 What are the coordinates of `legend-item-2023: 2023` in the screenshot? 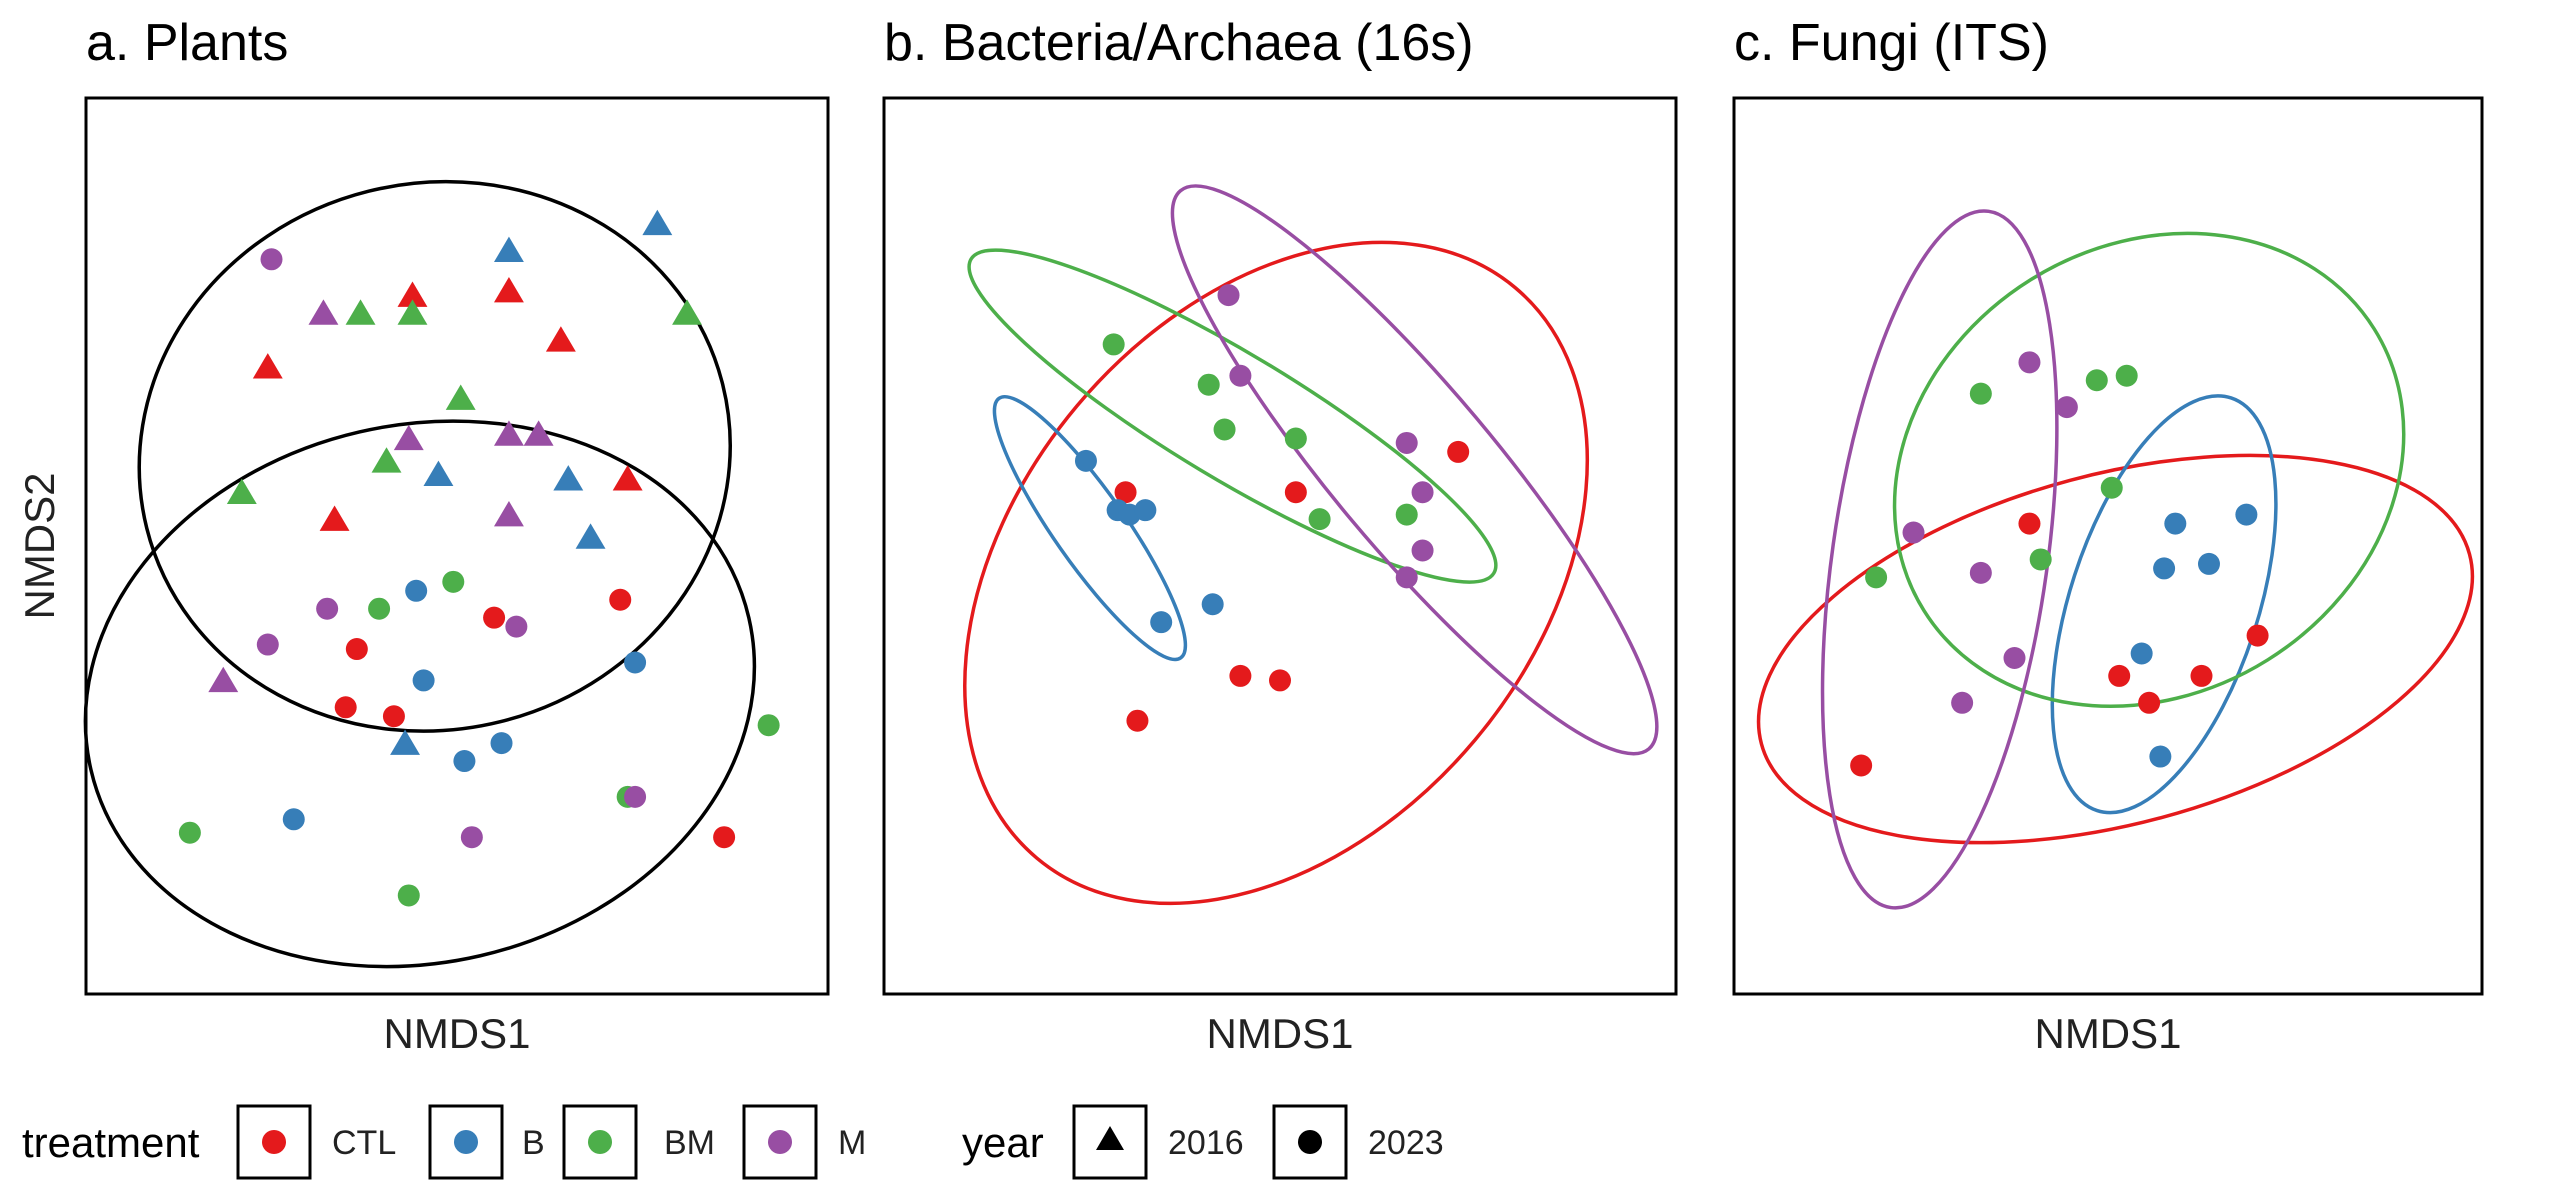 It's located at (1358, 1142).